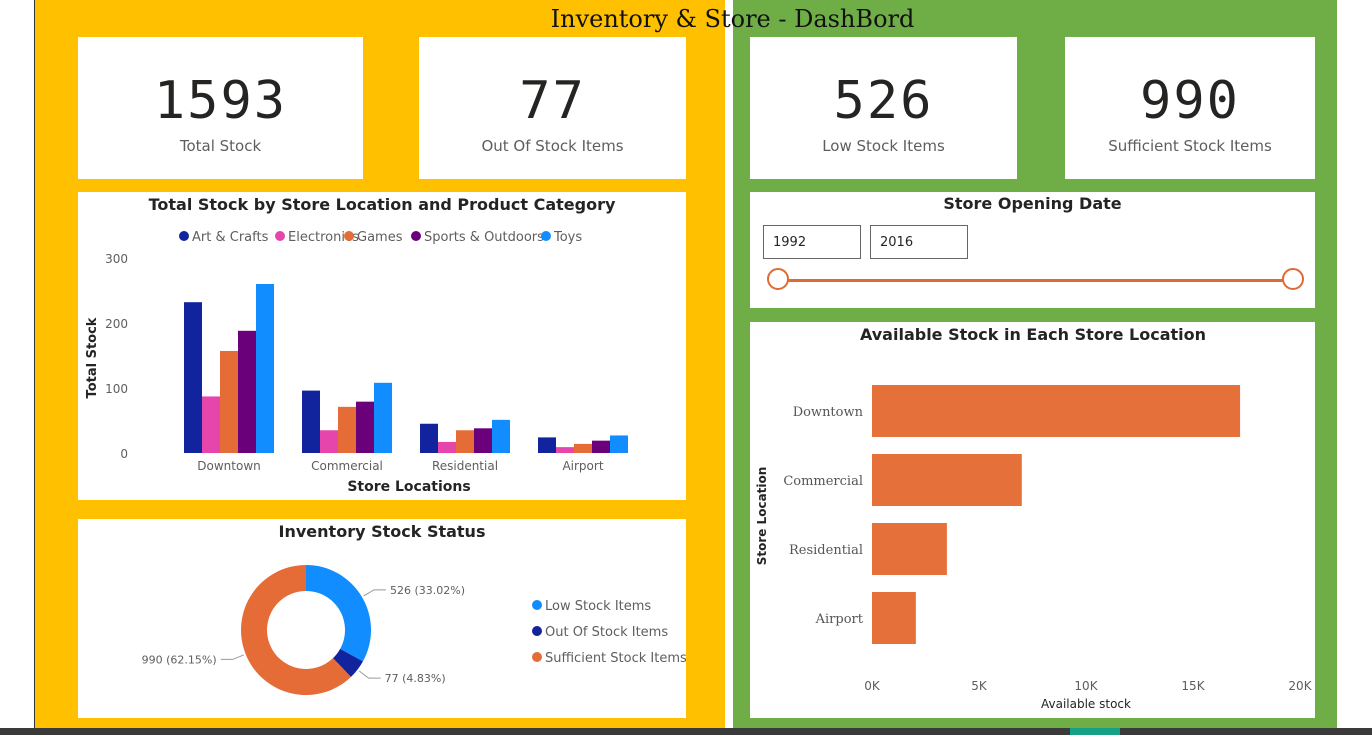 This screenshot has width=1372, height=735. What do you see at coordinates (124, 454) in the screenshot?
I see `y-tick-label: 0` at bounding box center [124, 454].